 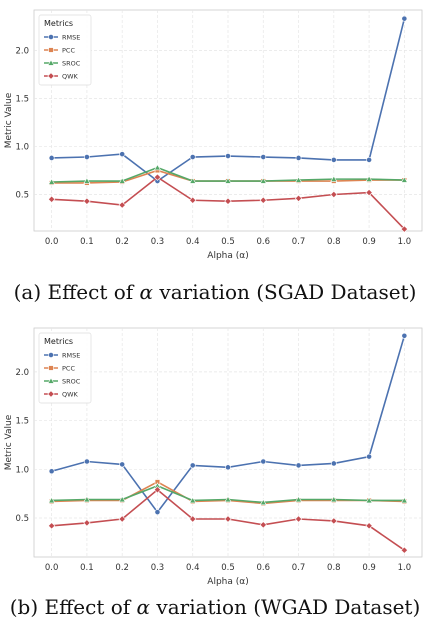 I want to click on x-tick-label: 0.3, so click(x=158, y=568).